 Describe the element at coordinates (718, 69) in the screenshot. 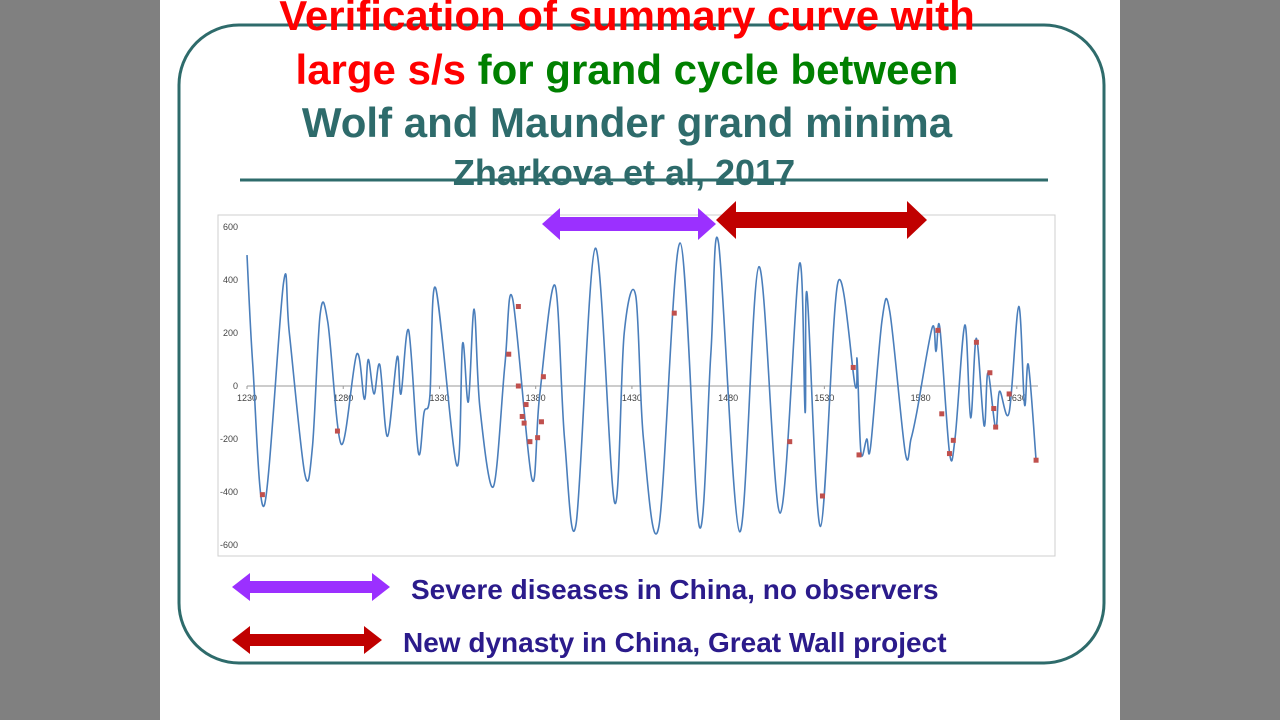

I see `title-part: for grand cycle between` at that location.